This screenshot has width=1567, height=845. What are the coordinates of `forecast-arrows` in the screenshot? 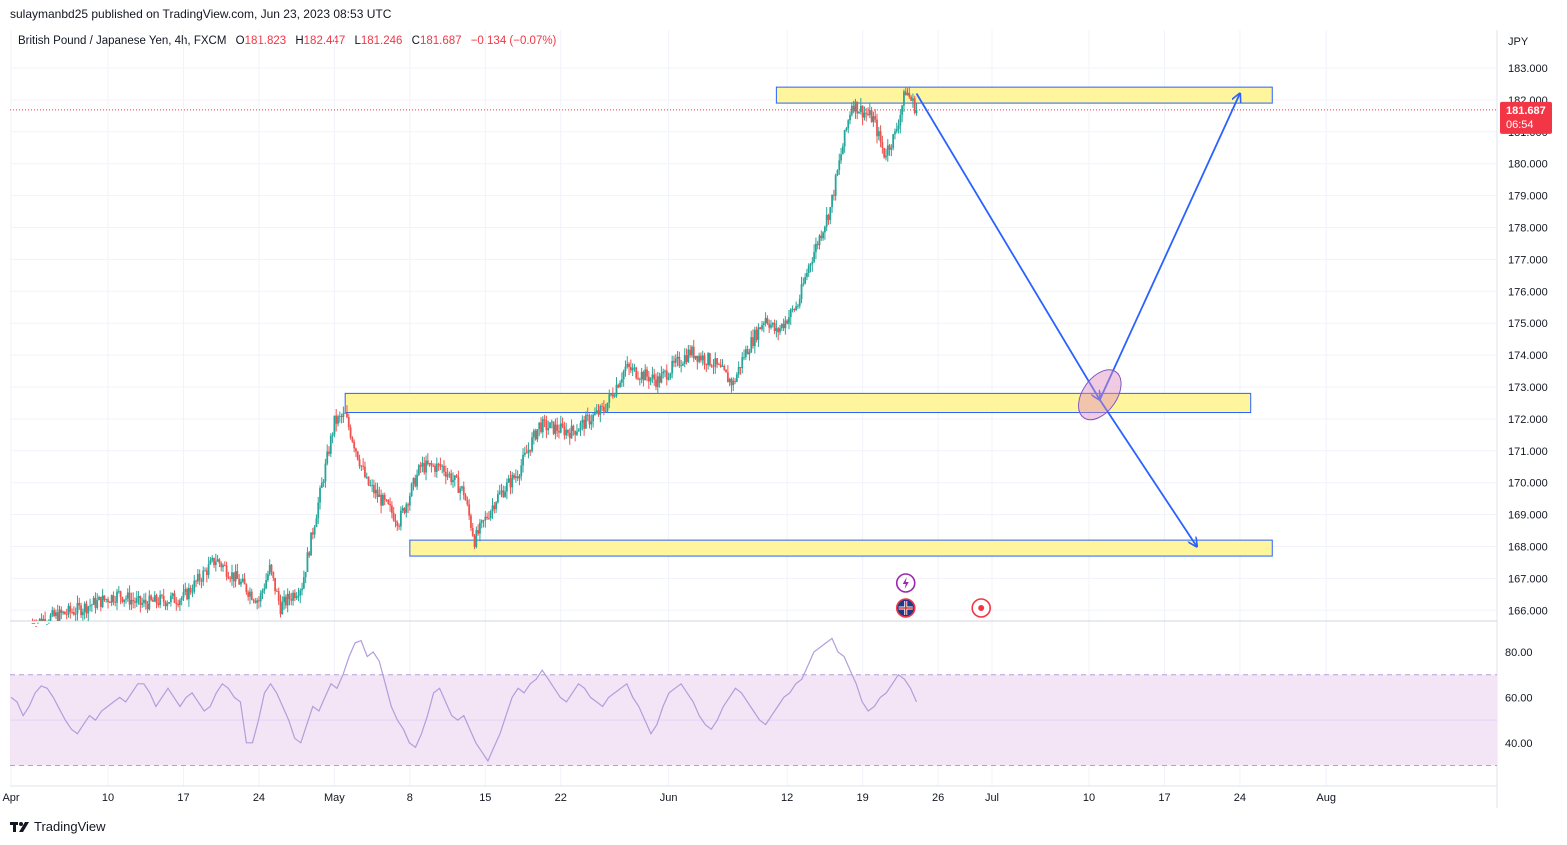 It's located at (1077, 320).